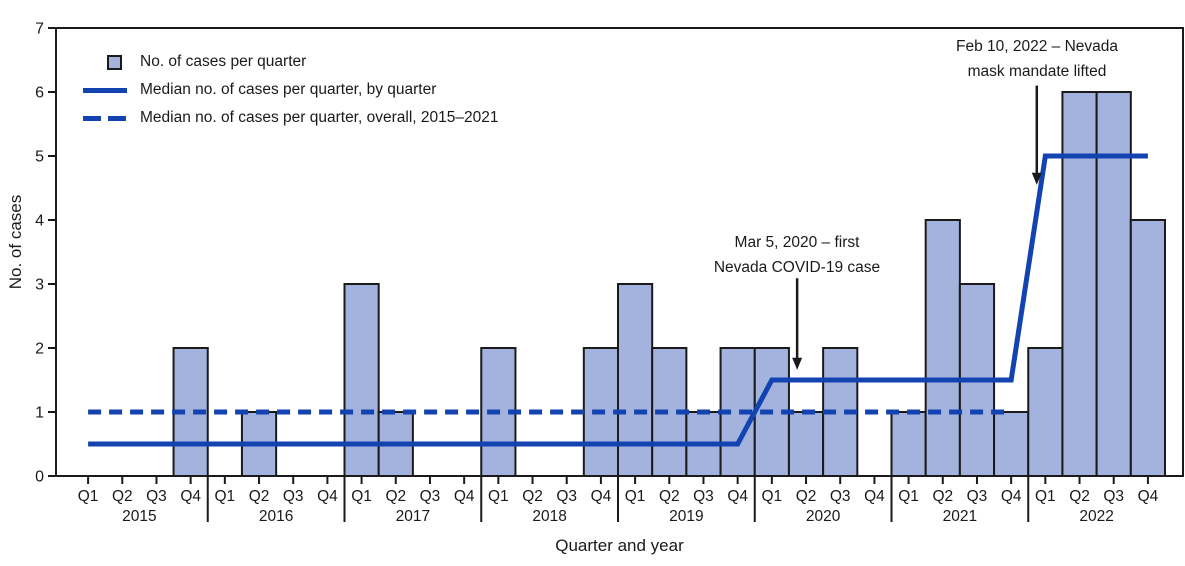 This screenshot has width=1185, height=566. Describe the element at coordinates (806, 444) in the screenshot. I see `bar-2020-q2` at that location.